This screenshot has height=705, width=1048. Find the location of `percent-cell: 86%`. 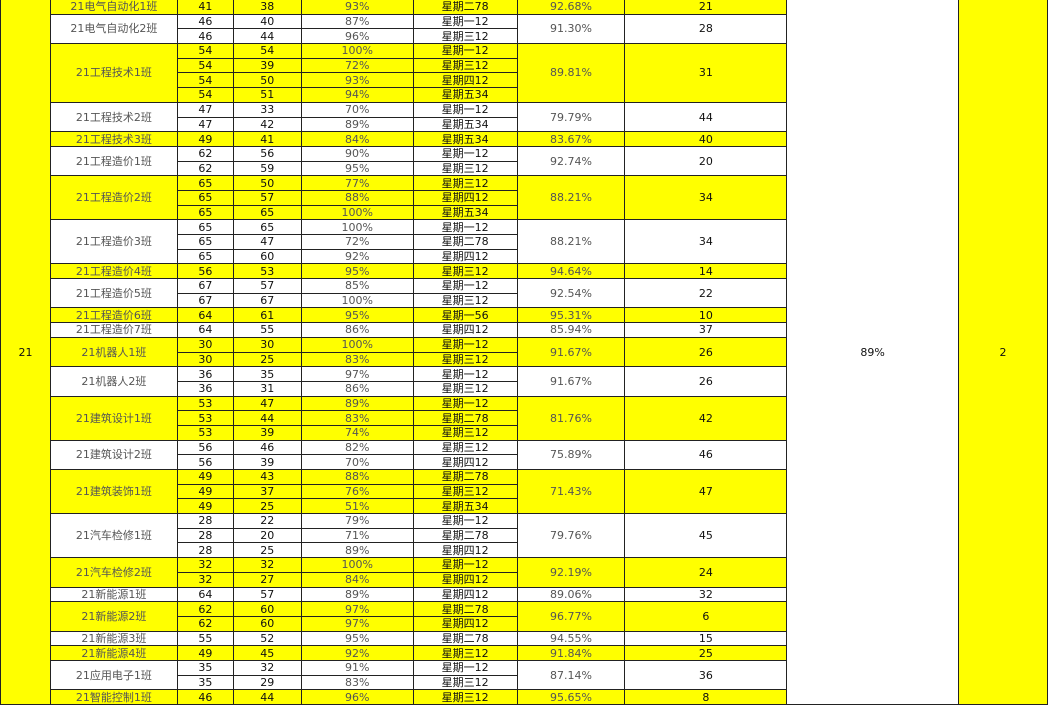

percent-cell: 86% is located at coordinates (357, 388).